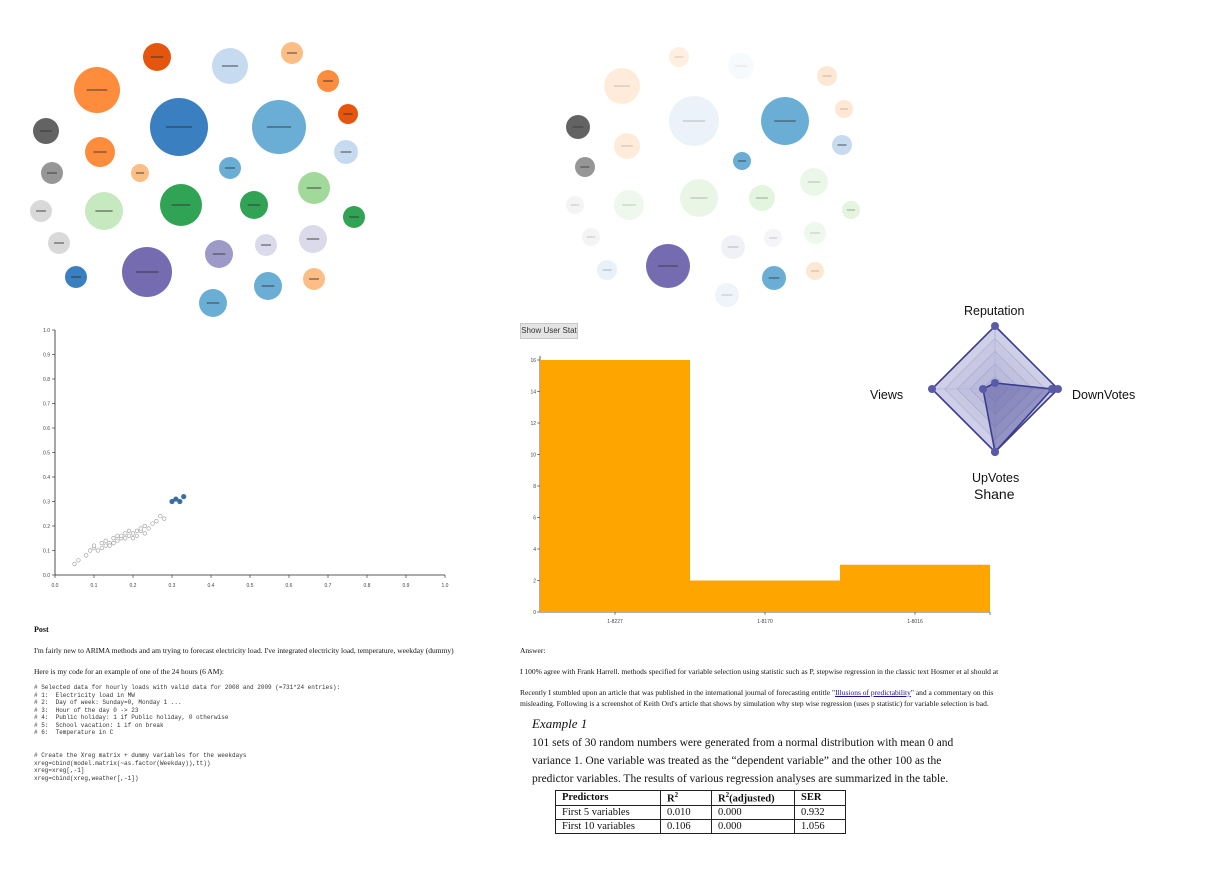 The height and width of the screenshot is (875, 1207). I want to click on x-tick-label: 0.0, so click(55, 586).